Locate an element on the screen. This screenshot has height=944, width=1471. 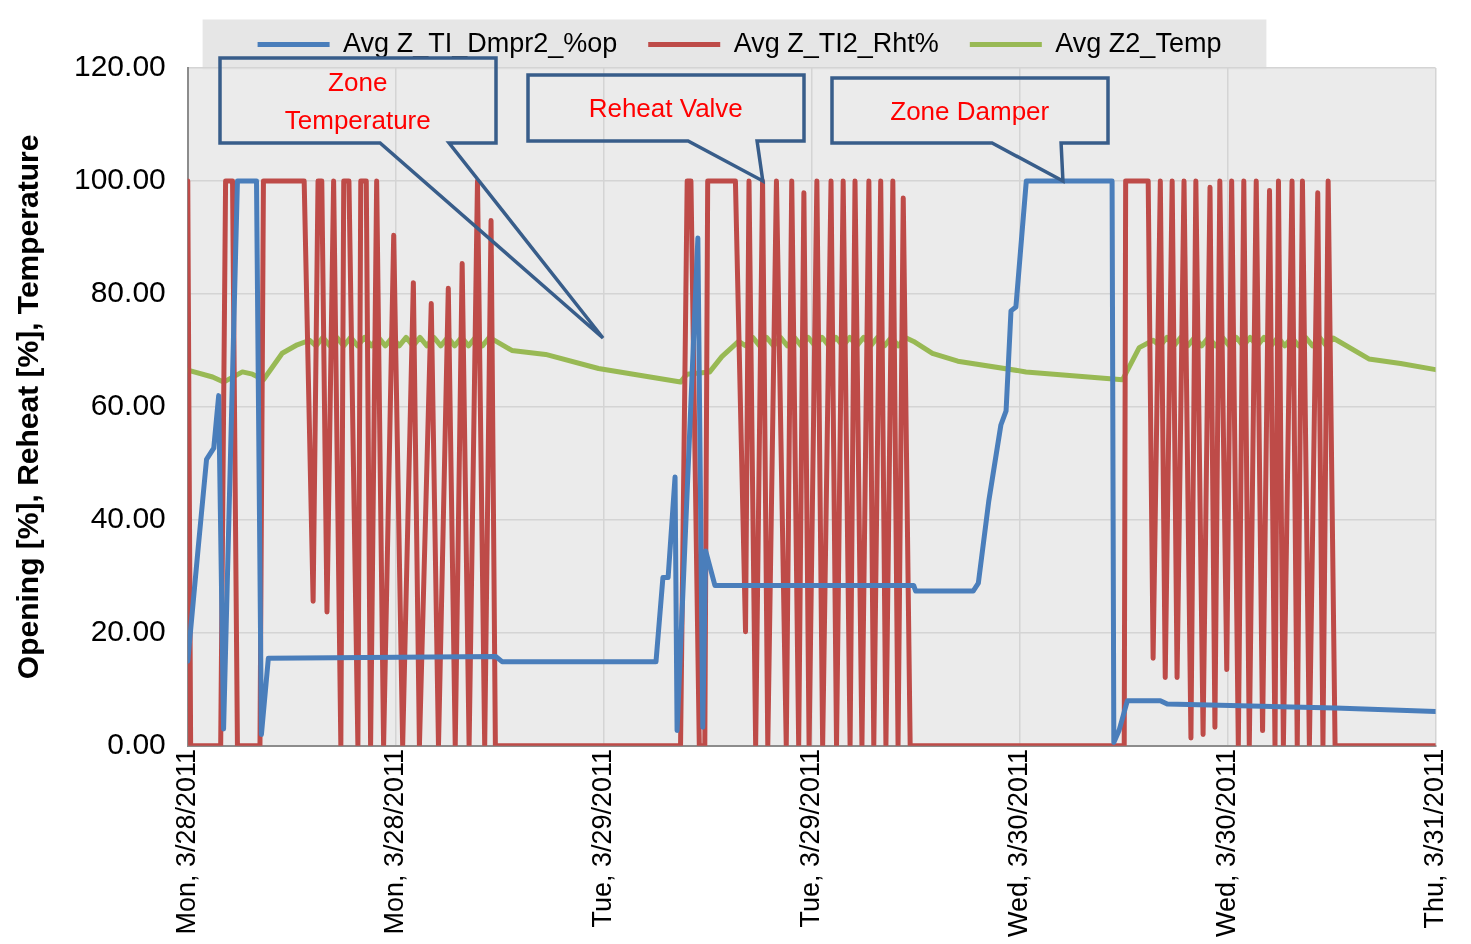
y-tick-label: 40.00 is located at coordinates (128, 518).